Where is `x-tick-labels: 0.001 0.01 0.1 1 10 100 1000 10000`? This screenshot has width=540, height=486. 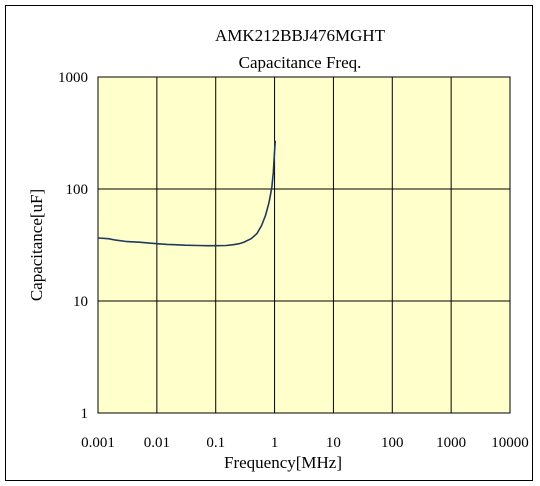 x-tick-labels: 0.001 0.01 0.1 1 10 100 1000 10000 is located at coordinates (305, 443).